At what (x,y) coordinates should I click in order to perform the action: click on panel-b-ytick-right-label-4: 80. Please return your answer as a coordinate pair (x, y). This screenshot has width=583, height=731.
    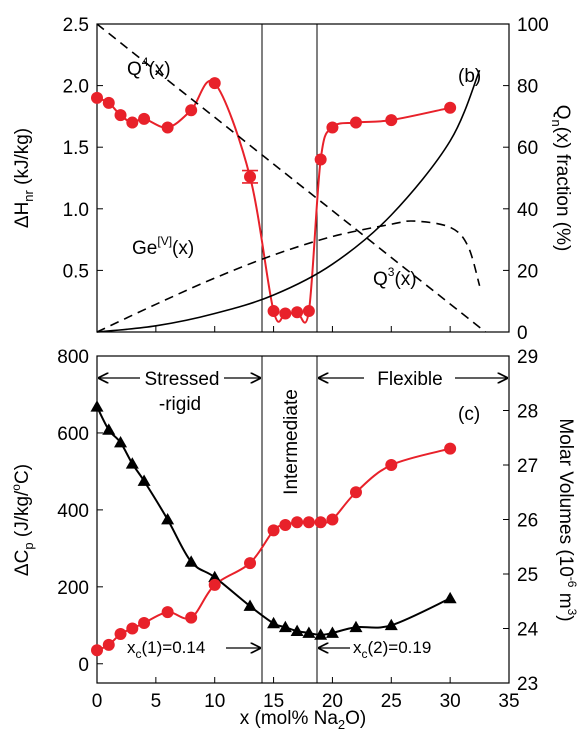
    Looking at the image, I should click on (527, 87).